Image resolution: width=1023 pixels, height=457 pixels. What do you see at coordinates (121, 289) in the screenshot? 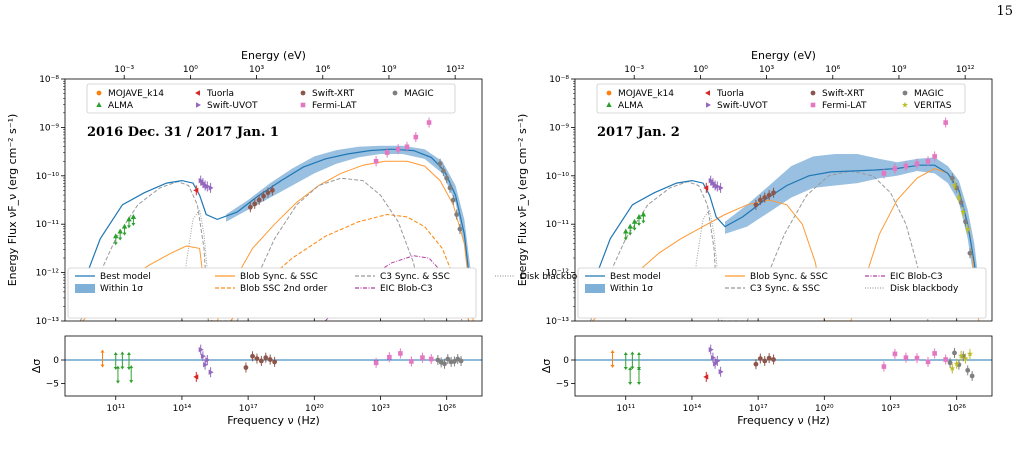
I see `legend-label: Within 1σ` at bounding box center [121, 289].